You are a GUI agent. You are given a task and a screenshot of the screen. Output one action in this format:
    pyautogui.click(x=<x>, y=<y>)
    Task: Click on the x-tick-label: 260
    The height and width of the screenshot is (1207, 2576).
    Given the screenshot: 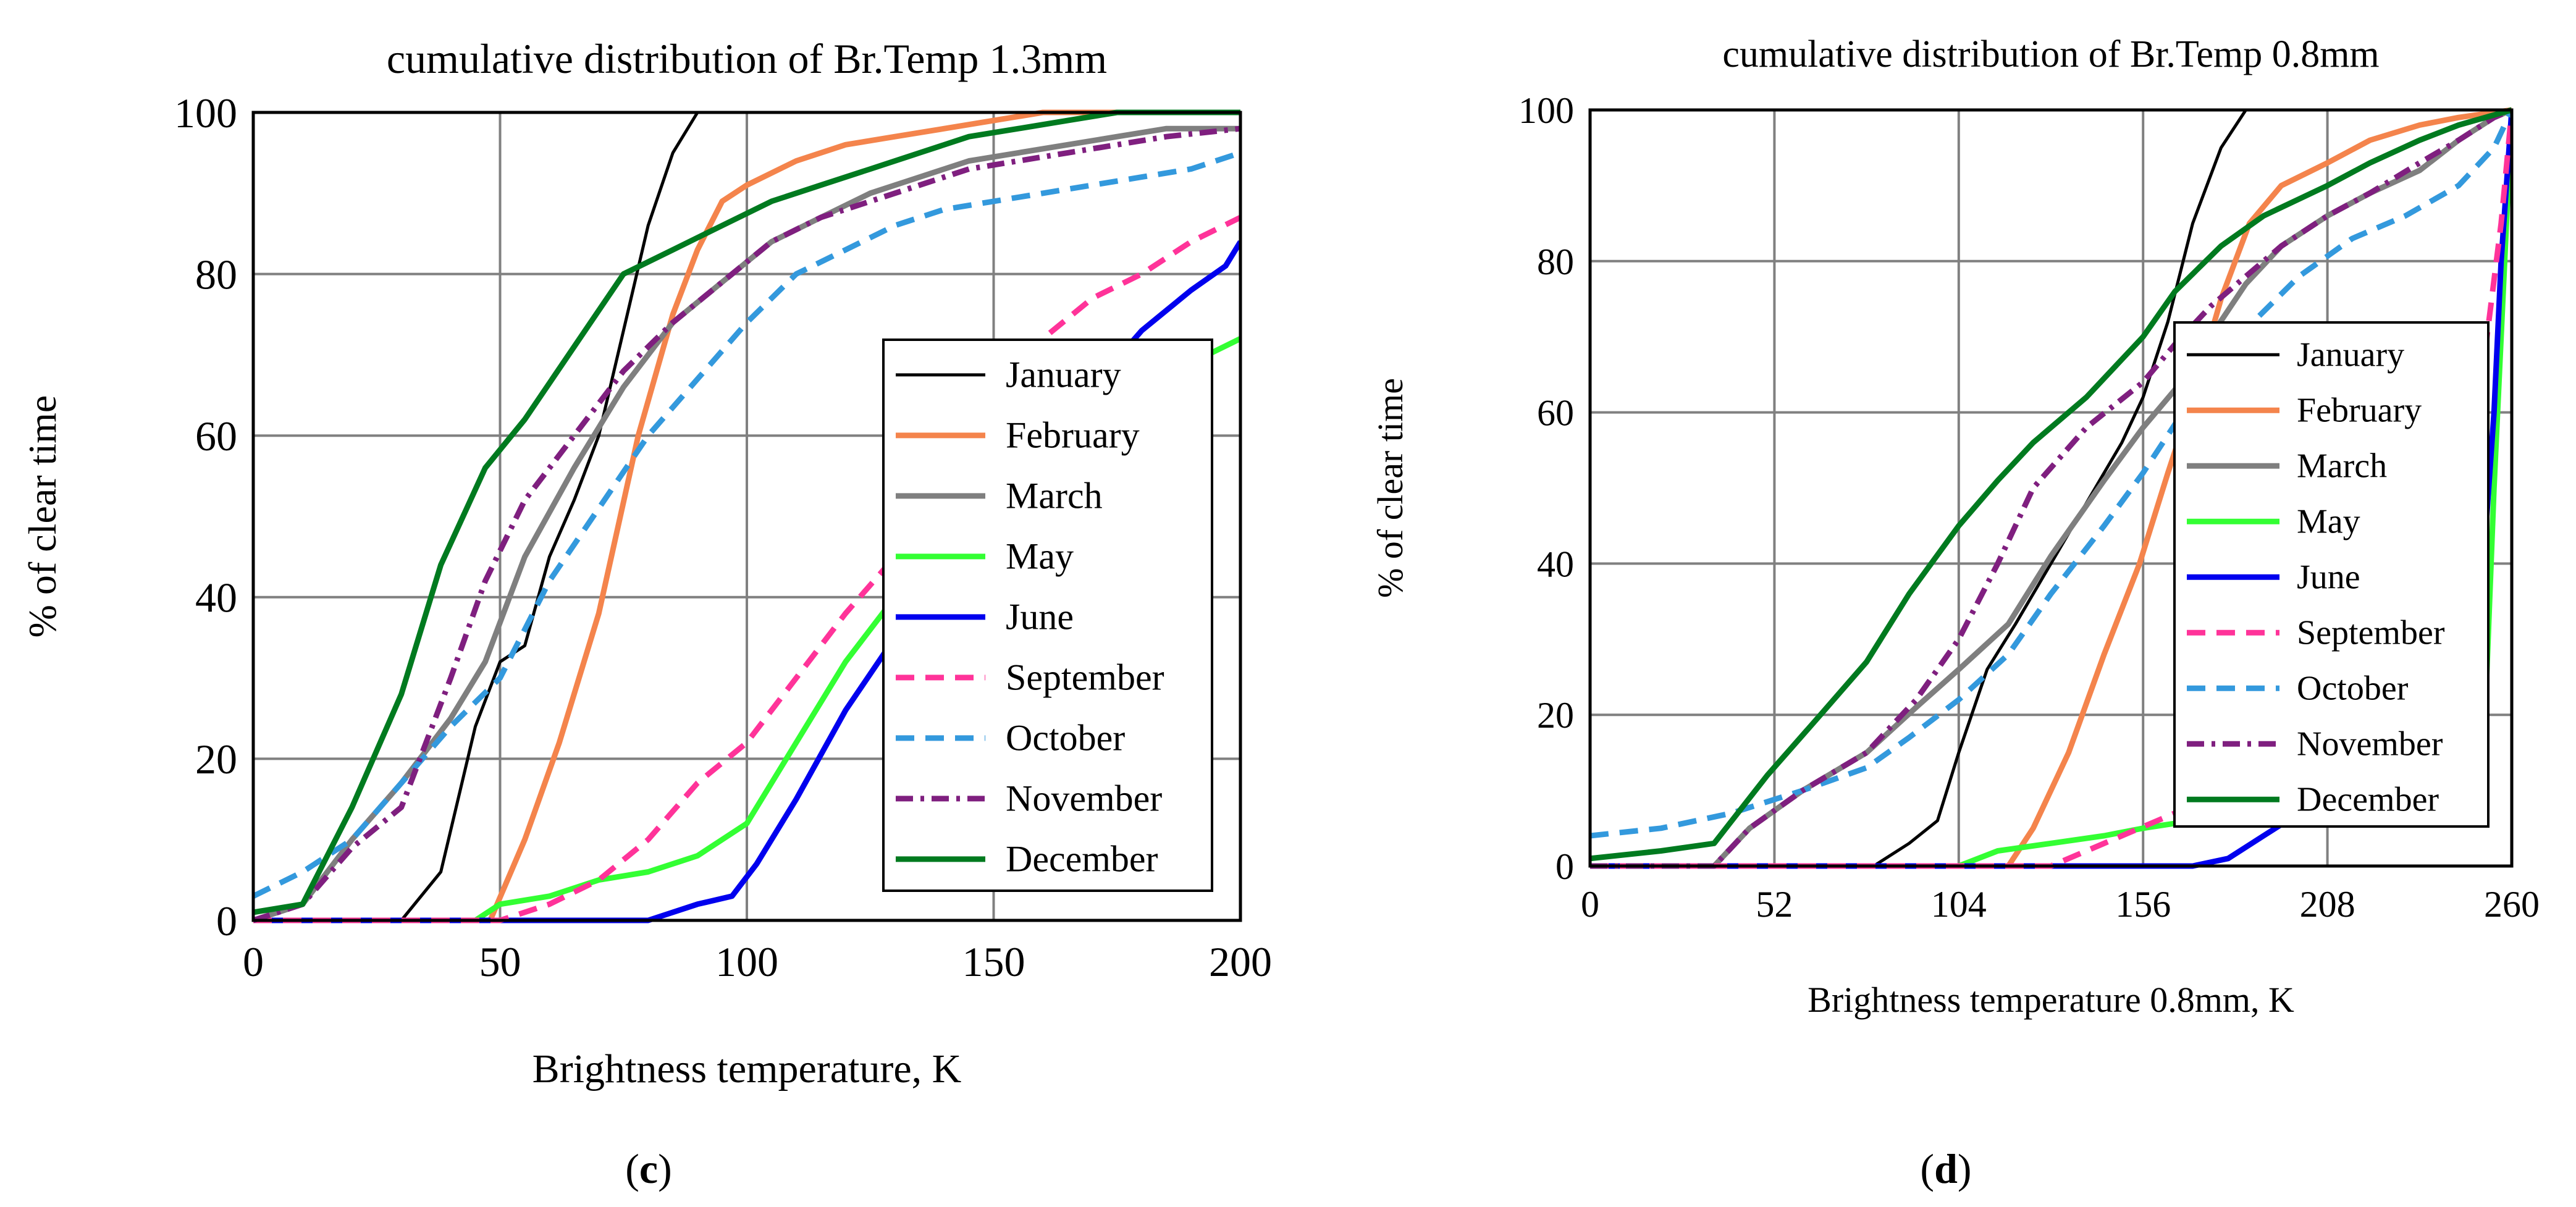 What is the action you would take?
    pyautogui.click(x=2512, y=904)
    